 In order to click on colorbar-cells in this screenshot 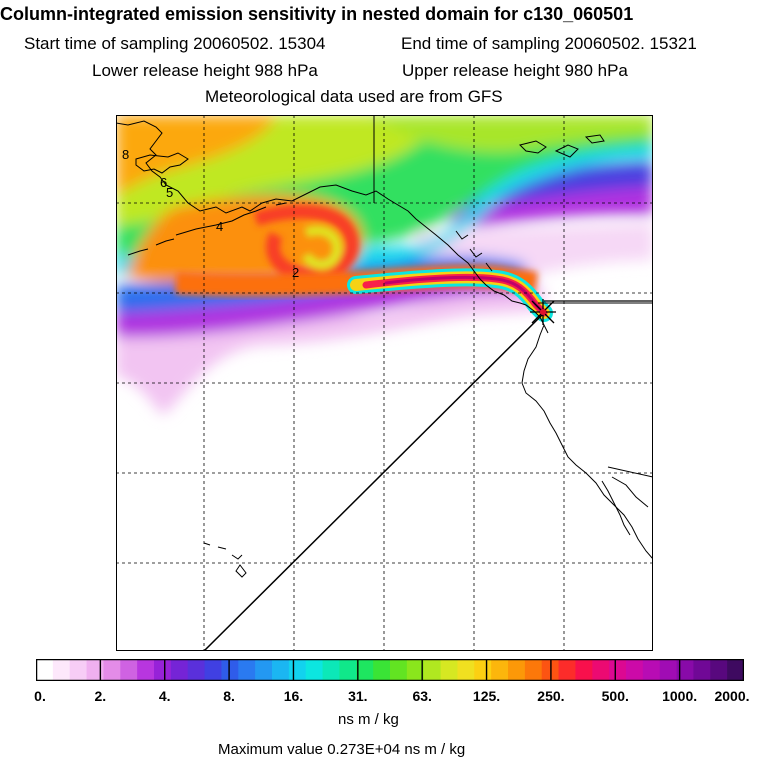, I will do `click(390, 670)`.